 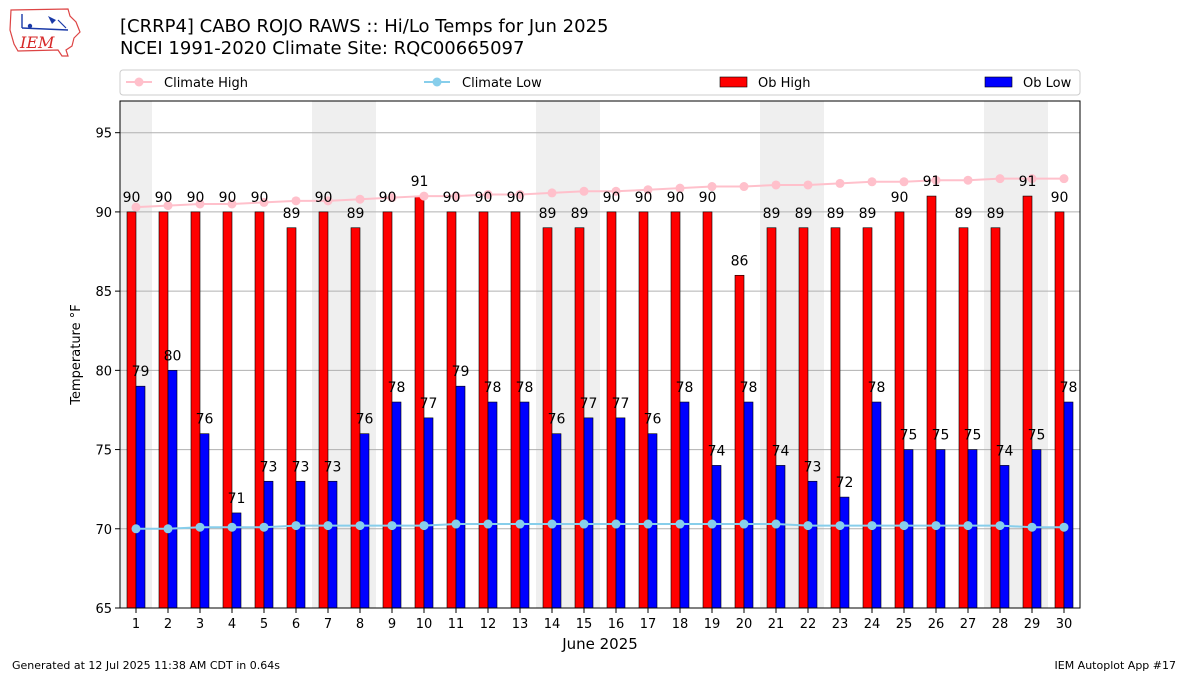 What do you see at coordinates (600, 526) in the screenshot?
I see `climate-low-line` at bounding box center [600, 526].